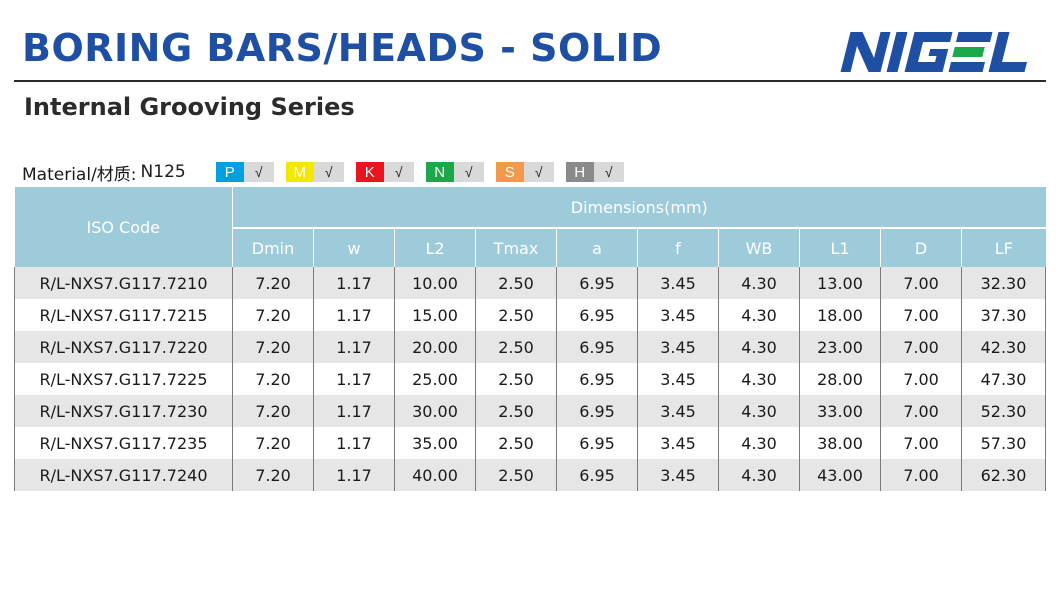  I want to click on material-badges: P √ M √ K √ N √ S √ H √, so click(425, 172).